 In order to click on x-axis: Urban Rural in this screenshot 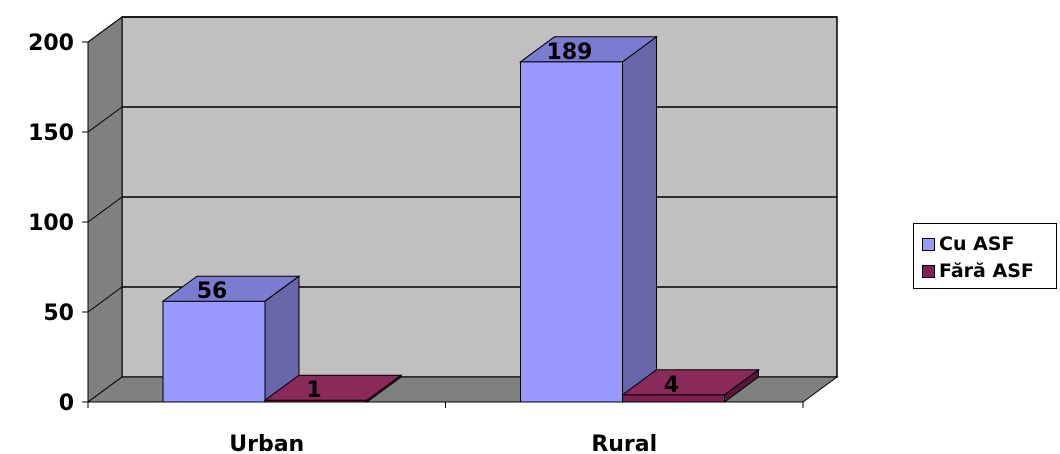, I will do `click(445, 427)`.